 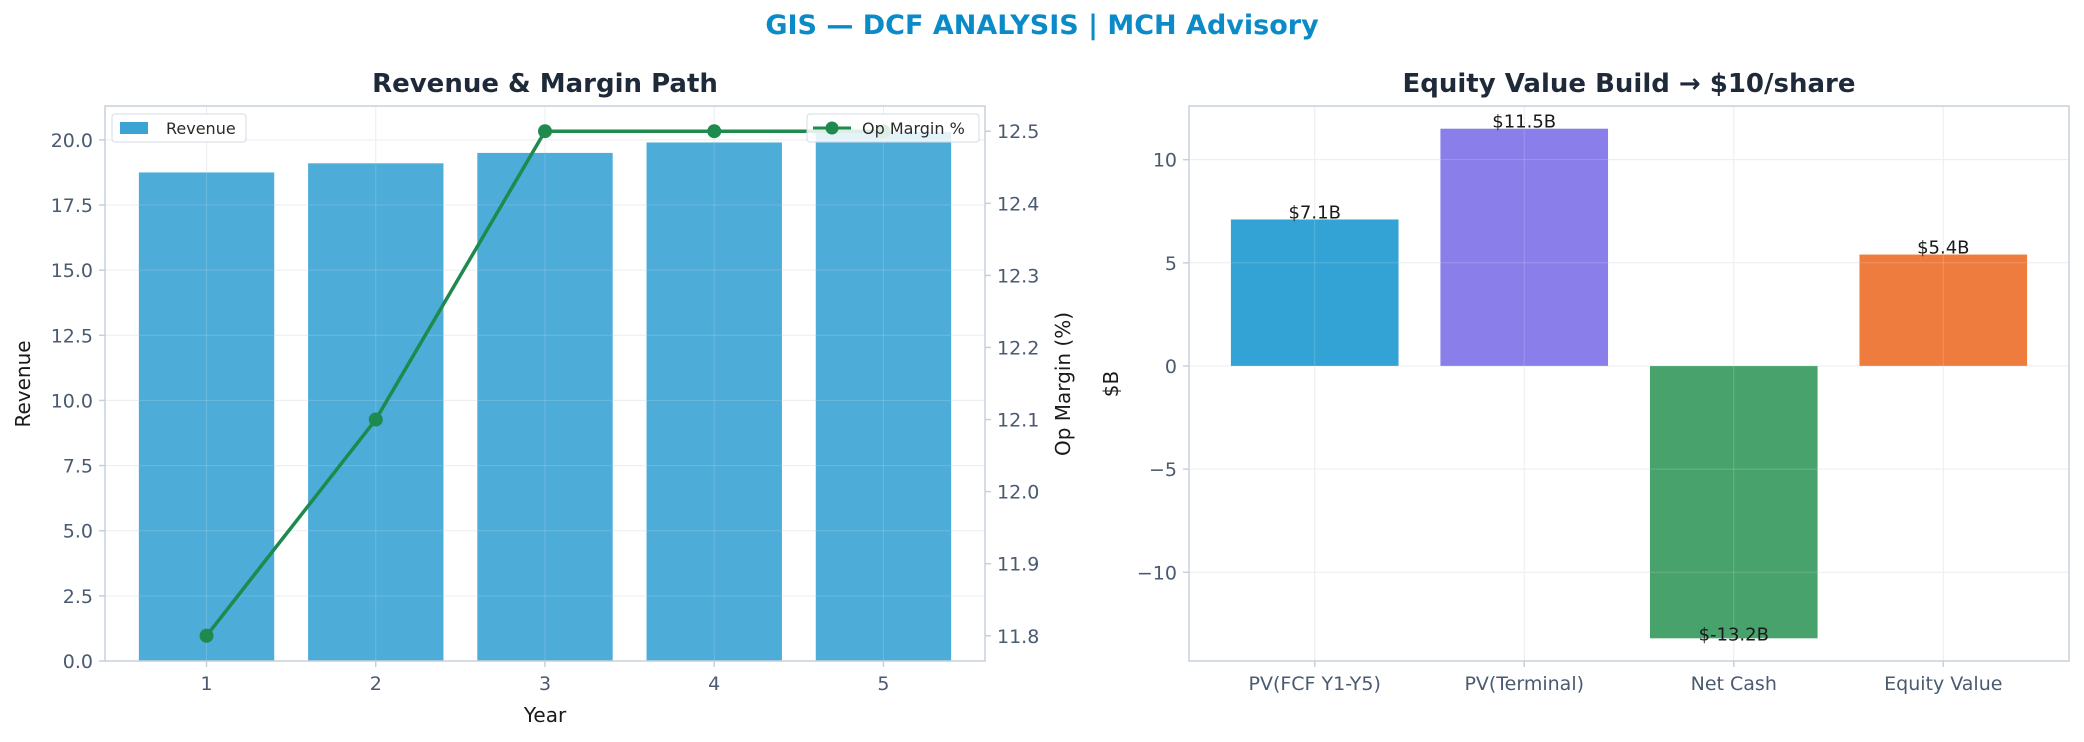 I want to click on revenue-legend-swatch, so click(x=134, y=128).